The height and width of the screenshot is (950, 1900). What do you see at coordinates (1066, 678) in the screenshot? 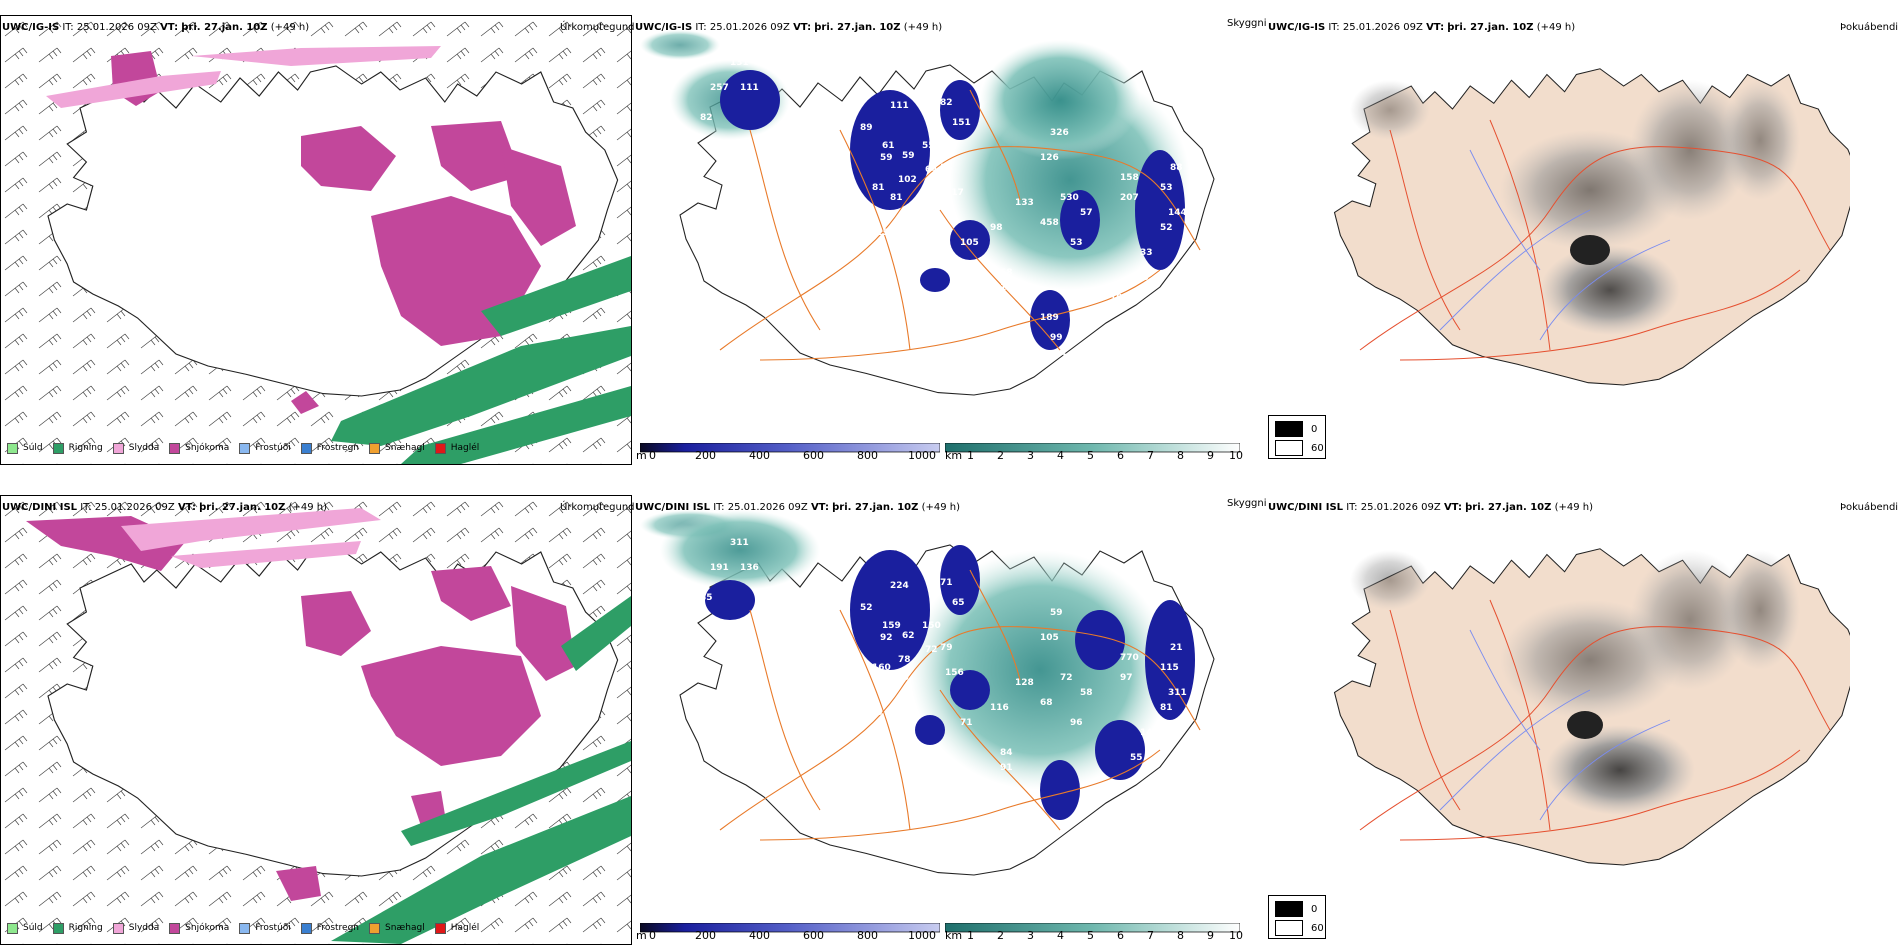
I see `cloud-base-label: 72` at bounding box center [1066, 678].